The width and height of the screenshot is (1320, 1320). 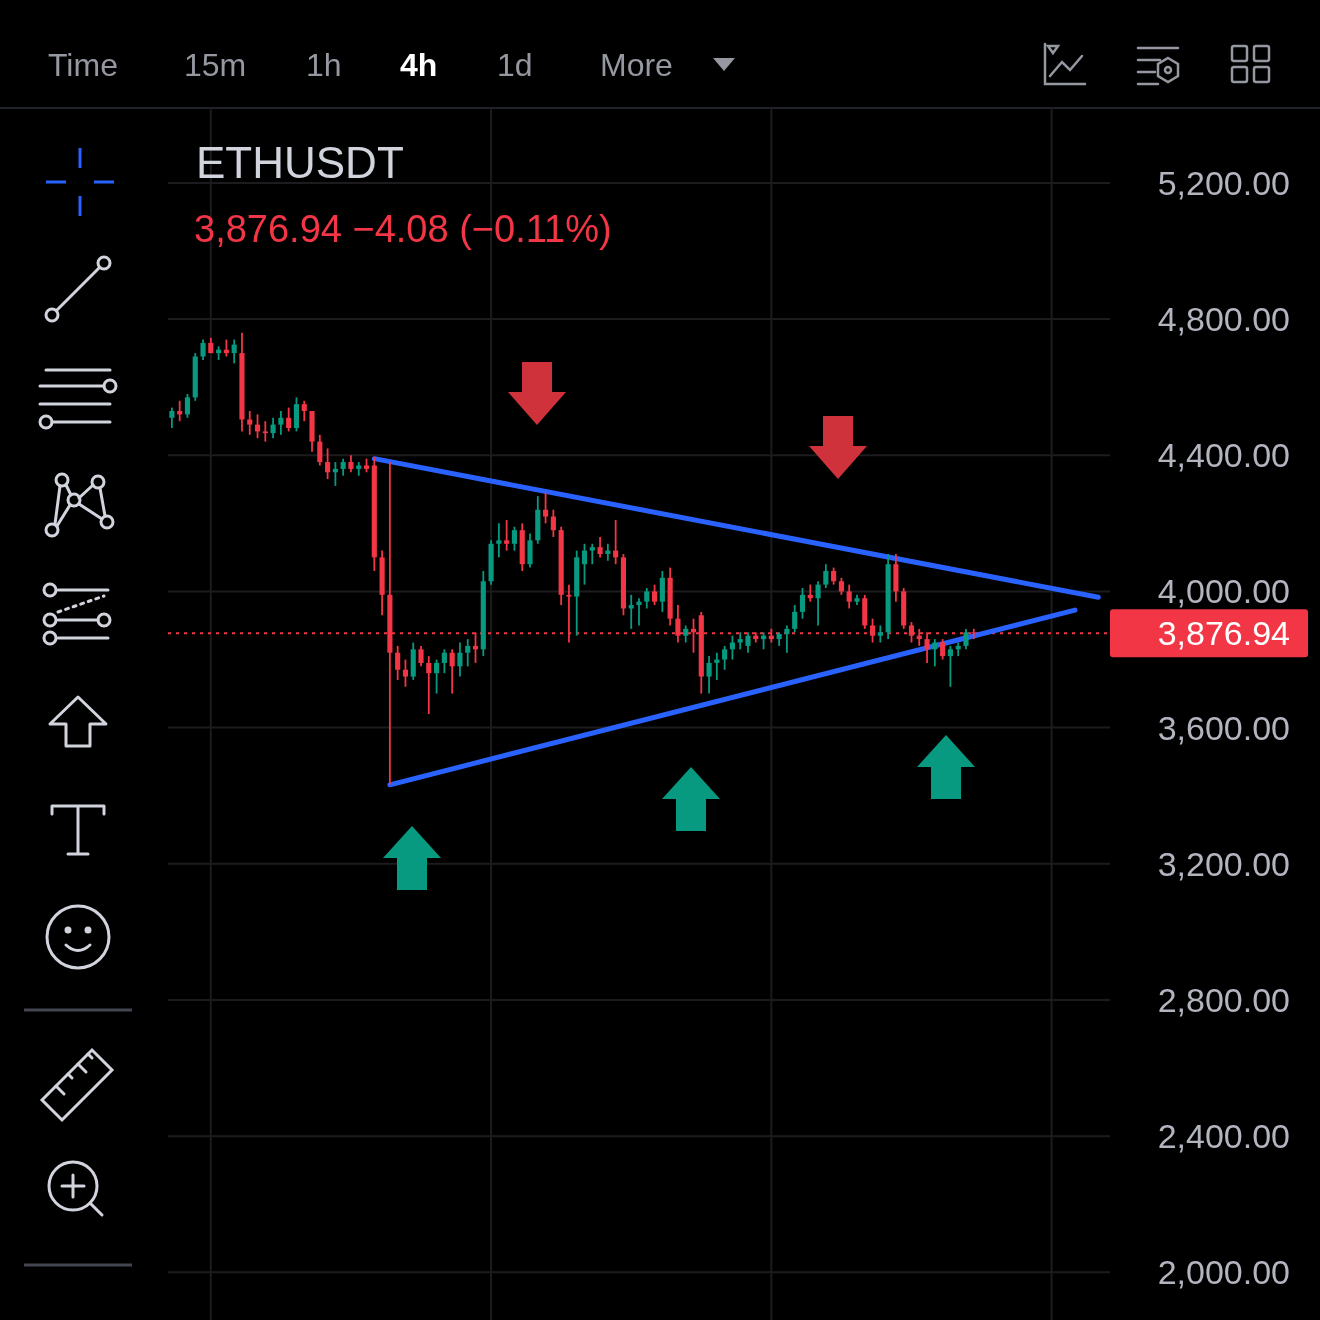 I want to click on text: More, so click(x=636, y=65).